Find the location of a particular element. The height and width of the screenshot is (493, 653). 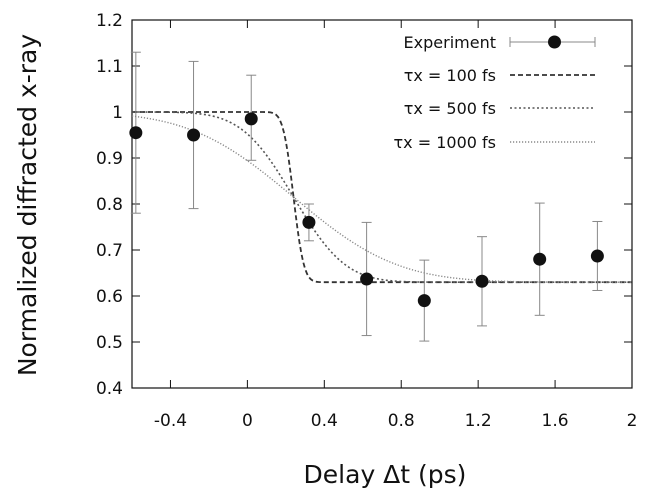

x-tick-label: -0.4 is located at coordinates (170, 421).